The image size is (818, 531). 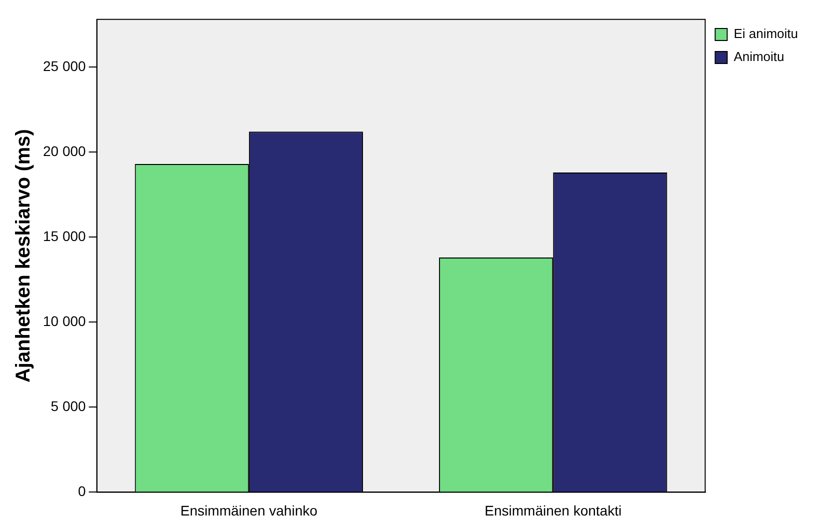 I want to click on y-tick-label: 25 000, so click(x=64, y=66).